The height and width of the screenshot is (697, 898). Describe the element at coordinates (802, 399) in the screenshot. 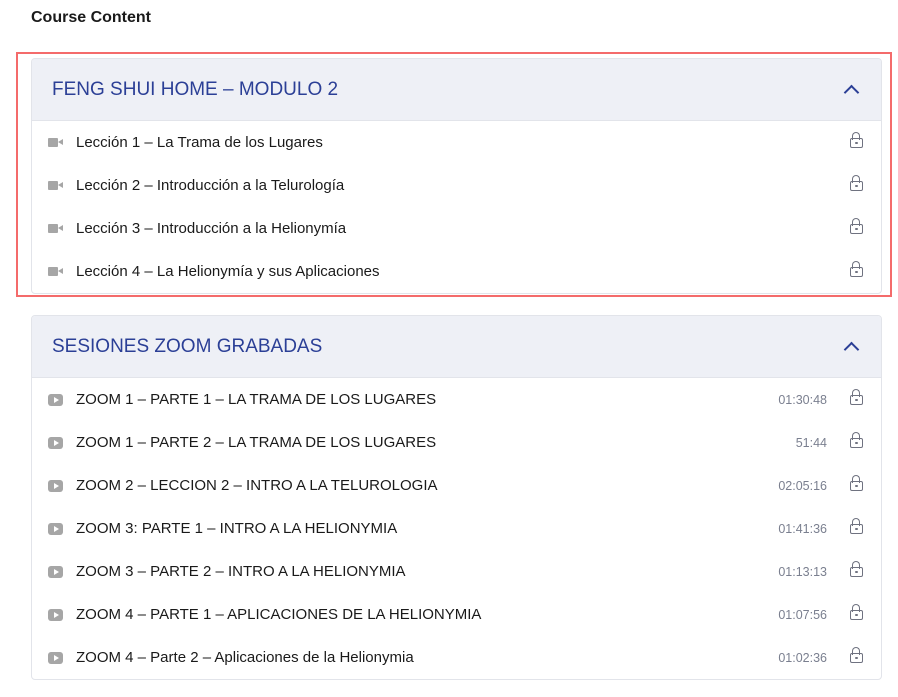

I see `lesson-duration: 01:30:48` at that location.